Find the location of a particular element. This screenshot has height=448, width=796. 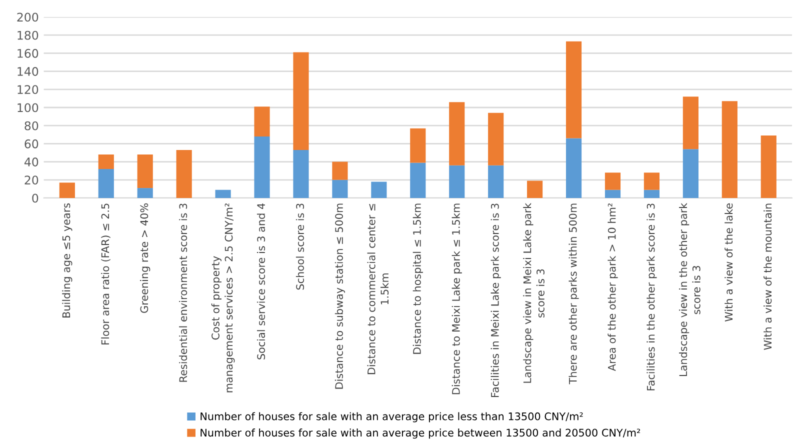

x-tick-label: Distance to hospital ≤ 1.5km is located at coordinates (417, 279).